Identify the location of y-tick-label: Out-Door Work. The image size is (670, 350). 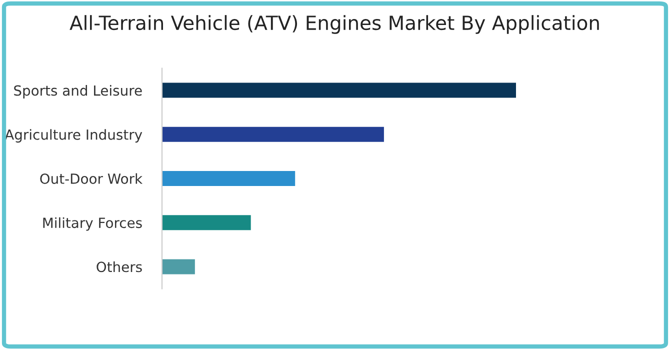
(91, 178).